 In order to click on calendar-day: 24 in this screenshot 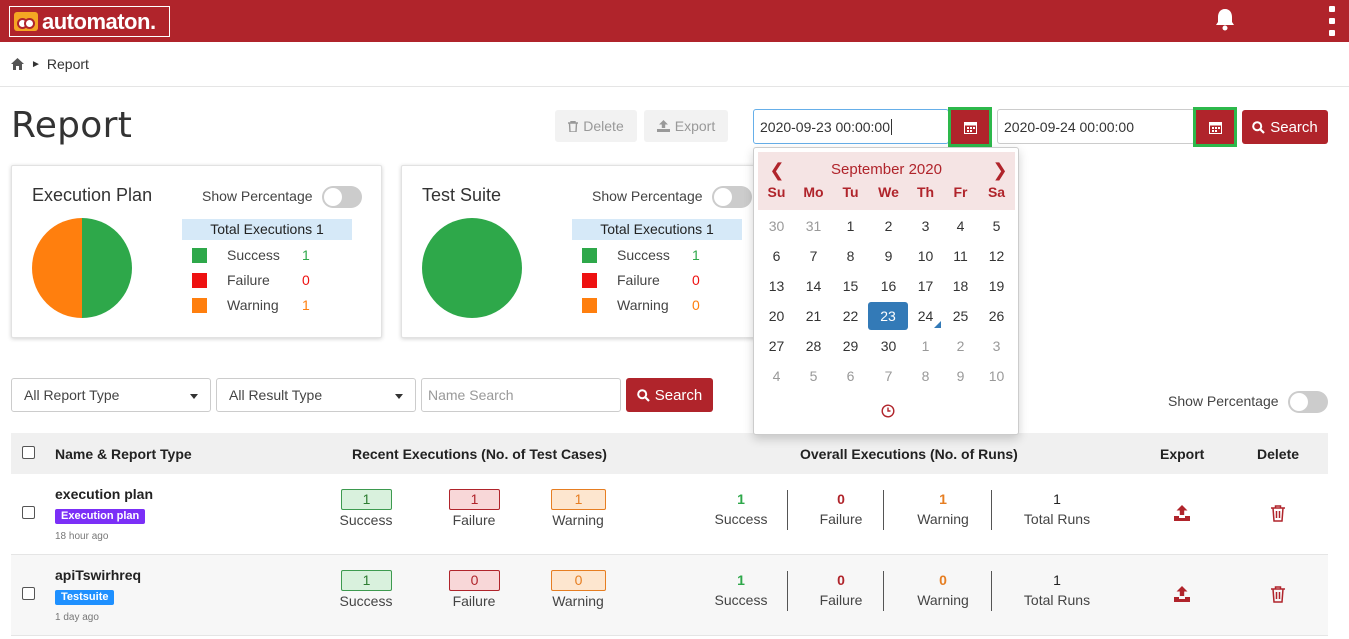, I will do `click(925, 316)`.